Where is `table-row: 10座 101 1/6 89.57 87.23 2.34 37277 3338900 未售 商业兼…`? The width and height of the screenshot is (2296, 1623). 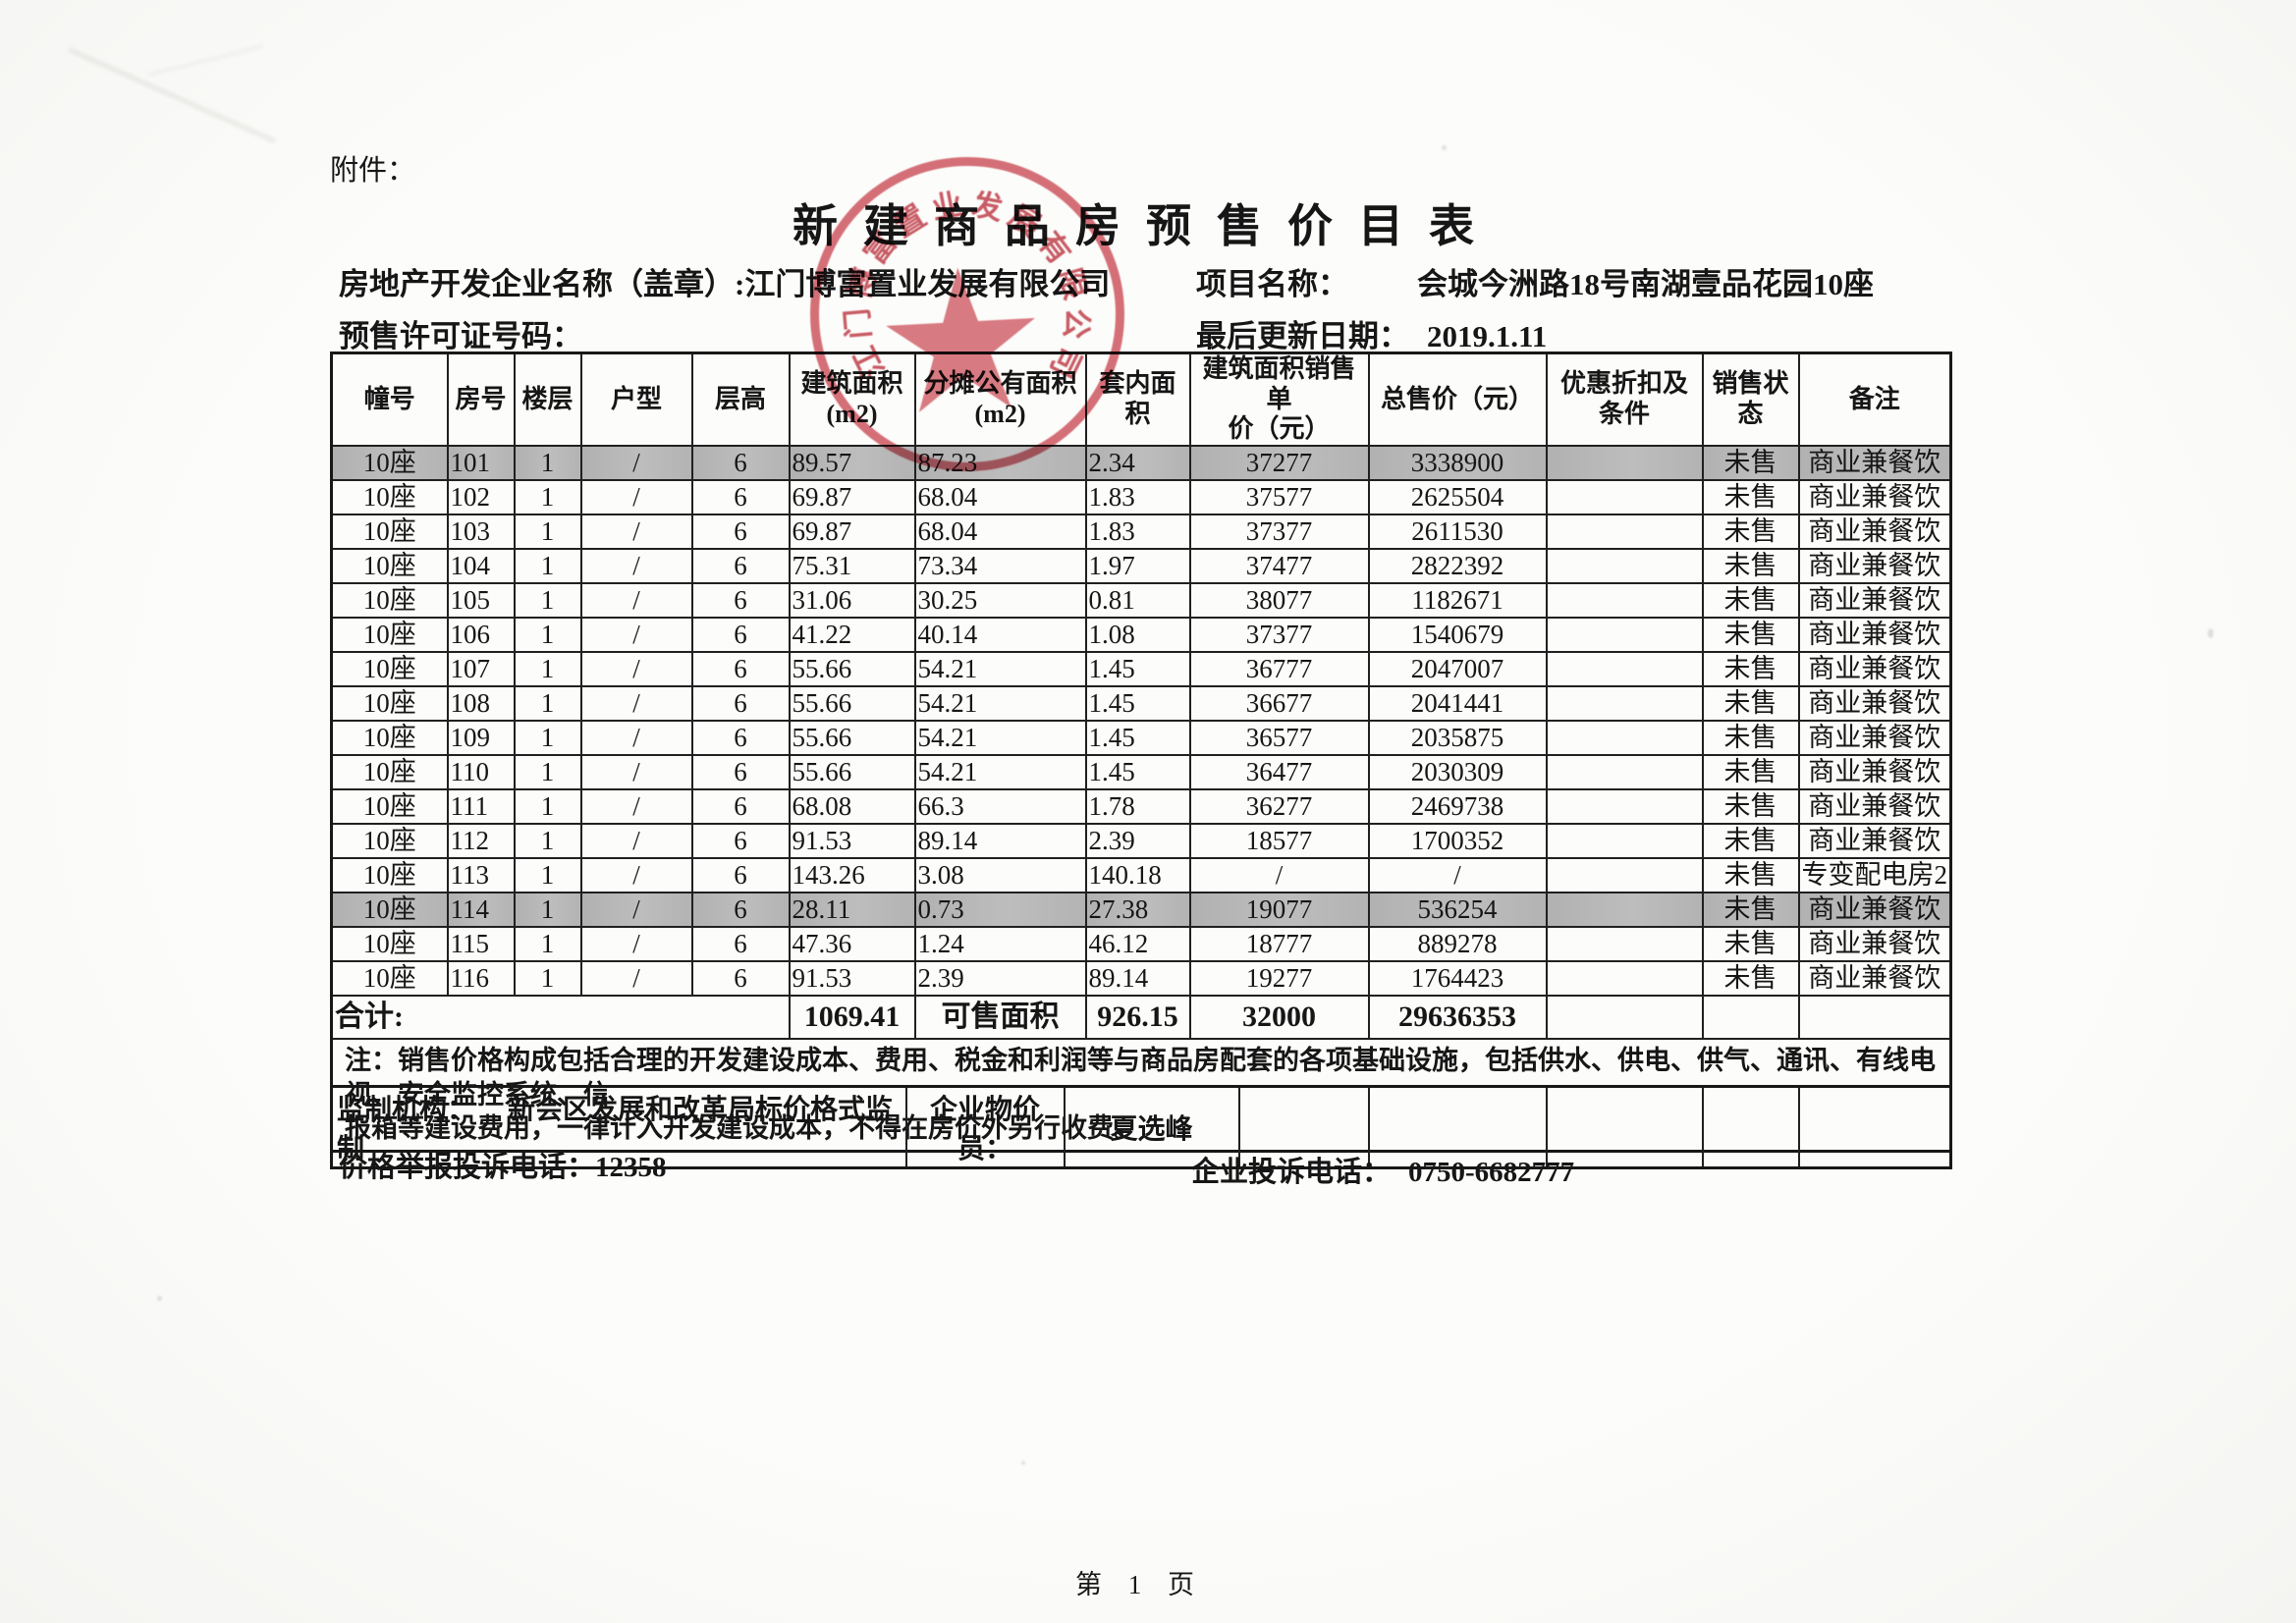 table-row: 10座 101 1/6 89.57 87.23 2.34 37277 3338900 未售 商业兼… is located at coordinates (1141, 463).